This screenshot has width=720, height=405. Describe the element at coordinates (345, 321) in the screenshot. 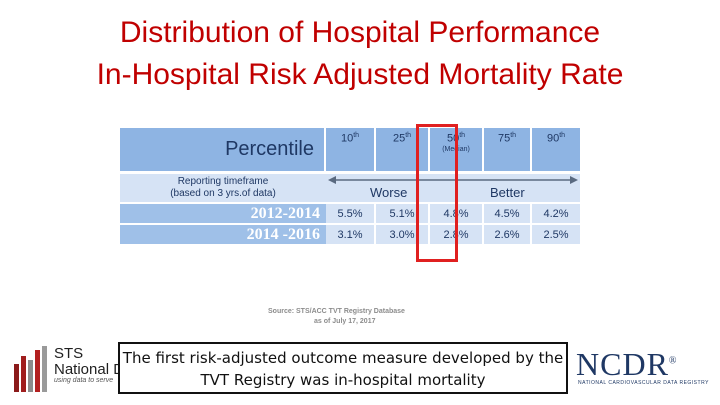

I see `source-line-2: as of July 17, 2017` at that location.